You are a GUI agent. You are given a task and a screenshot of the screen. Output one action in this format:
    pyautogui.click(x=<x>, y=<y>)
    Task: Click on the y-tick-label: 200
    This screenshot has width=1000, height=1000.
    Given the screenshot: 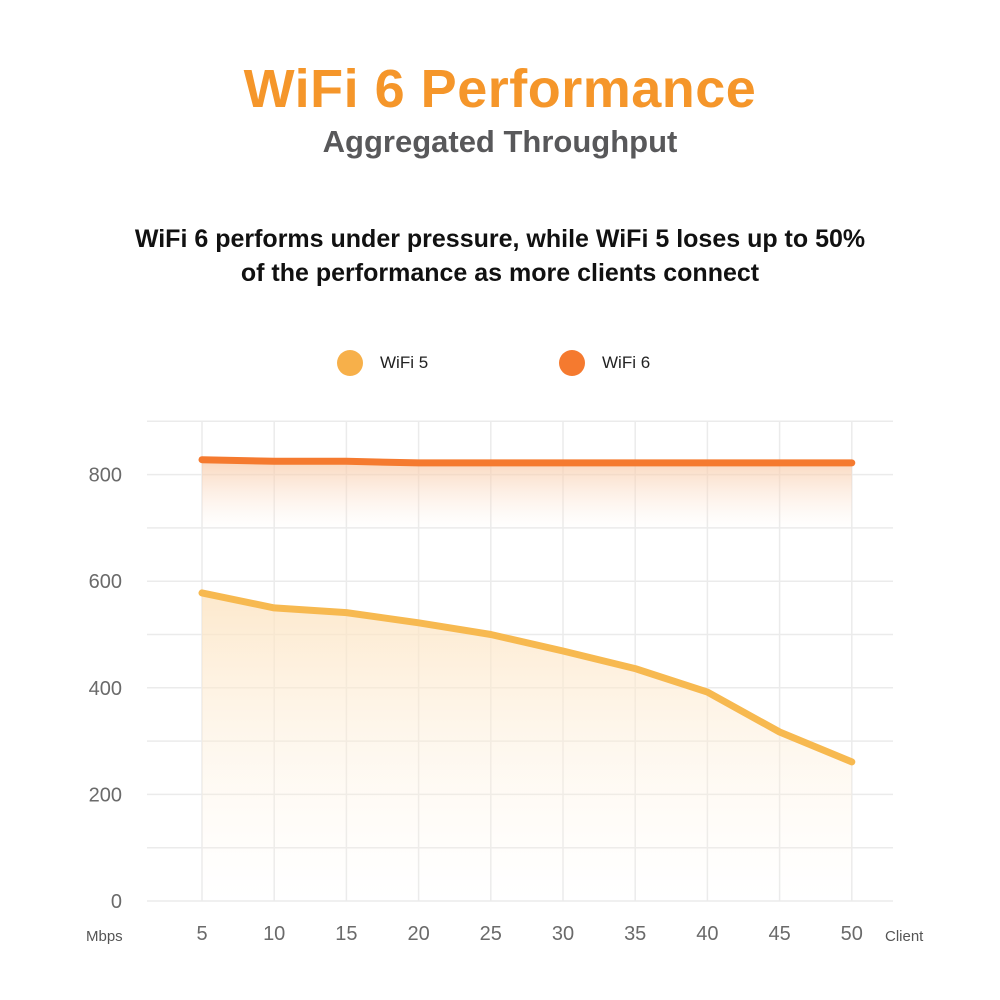 What is the action you would take?
    pyautogui.click(x=105, y=795)
    